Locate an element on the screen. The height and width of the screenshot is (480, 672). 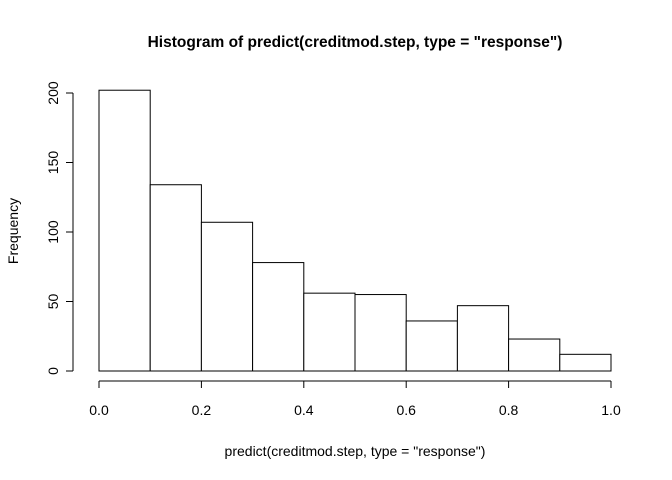
y-tick-label: 150 is located at coordinates (53, 163).